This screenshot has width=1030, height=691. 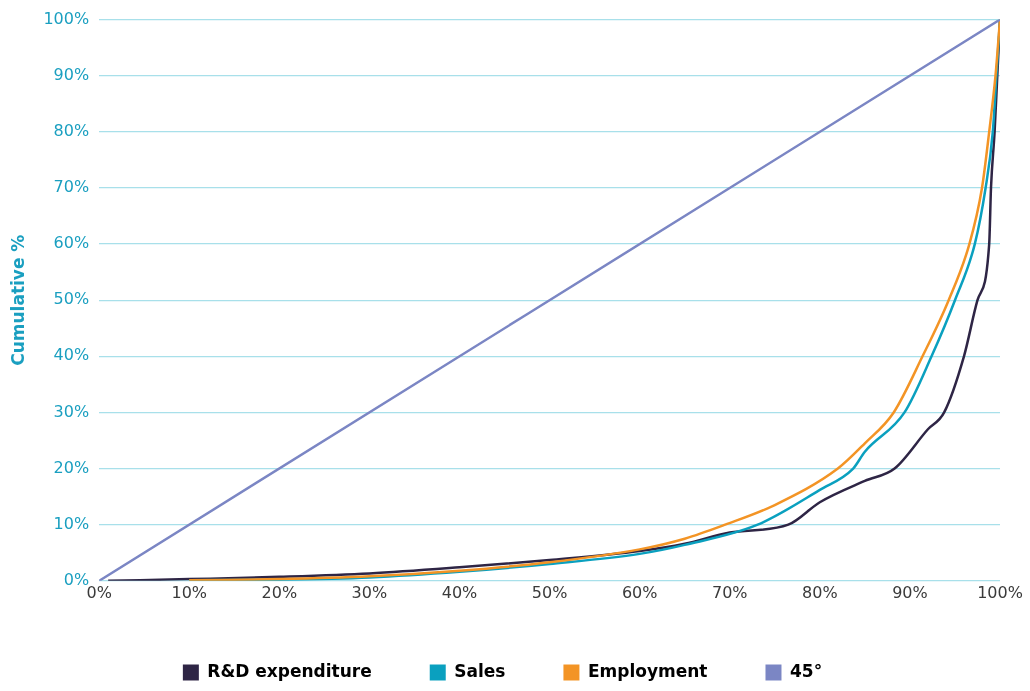 I want to click on y-tick-label: 100%, so click(x=66, y=18).